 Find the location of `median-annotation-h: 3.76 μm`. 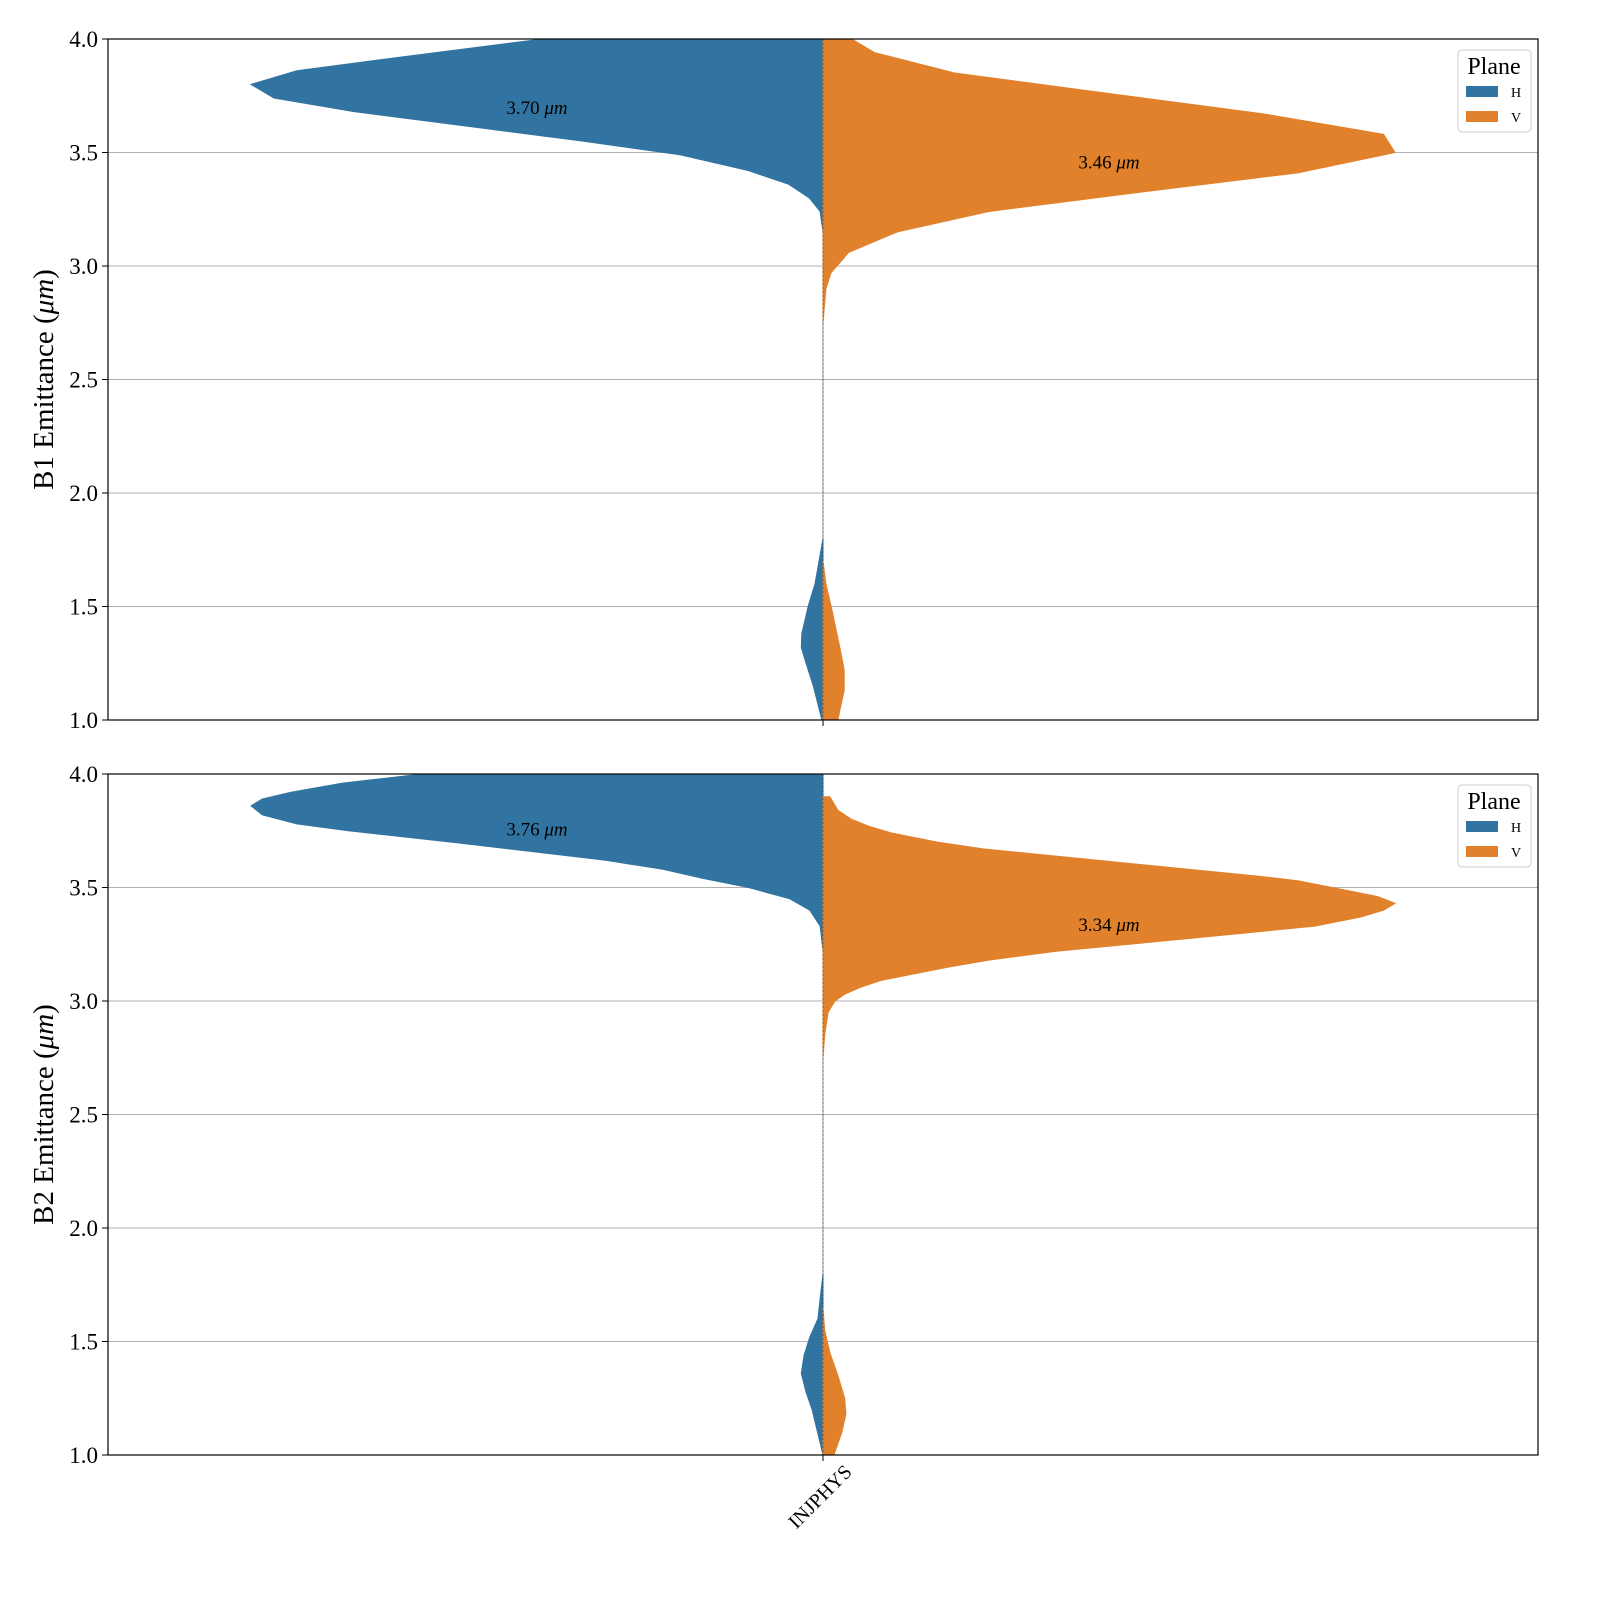

median-annotation-h: 3.76 μm is located at coordinates (536, 829).